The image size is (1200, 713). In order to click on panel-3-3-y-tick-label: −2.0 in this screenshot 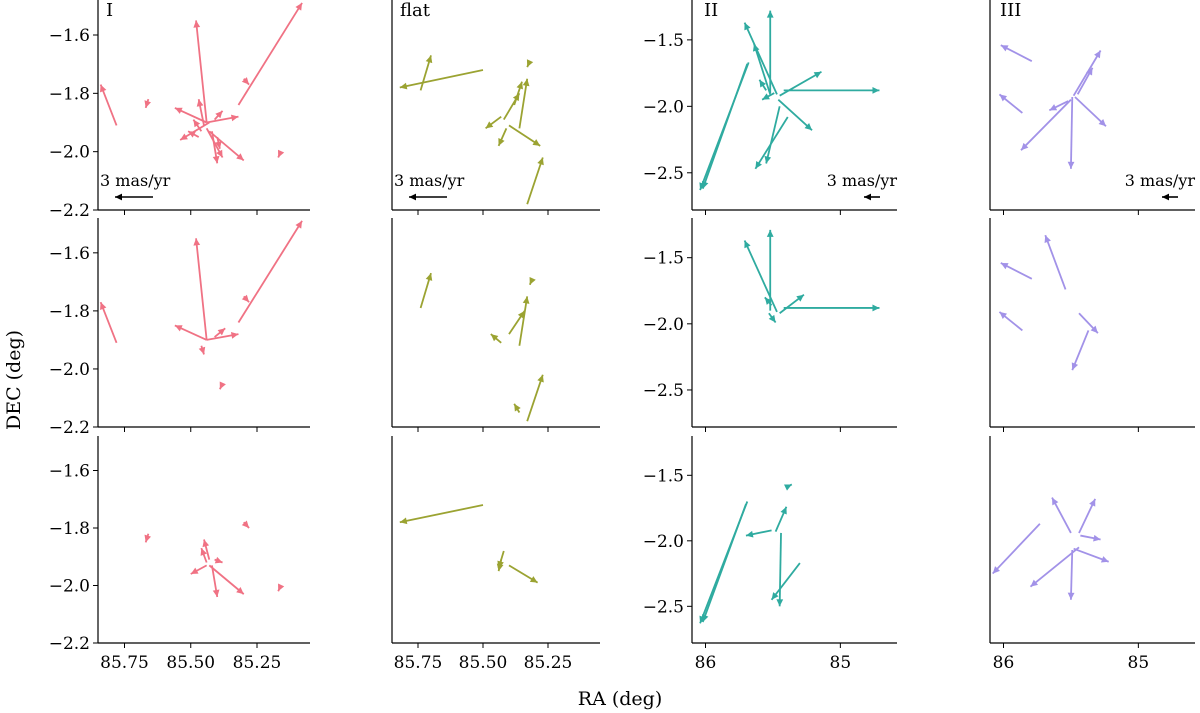, I will do `click(663, 542)`.